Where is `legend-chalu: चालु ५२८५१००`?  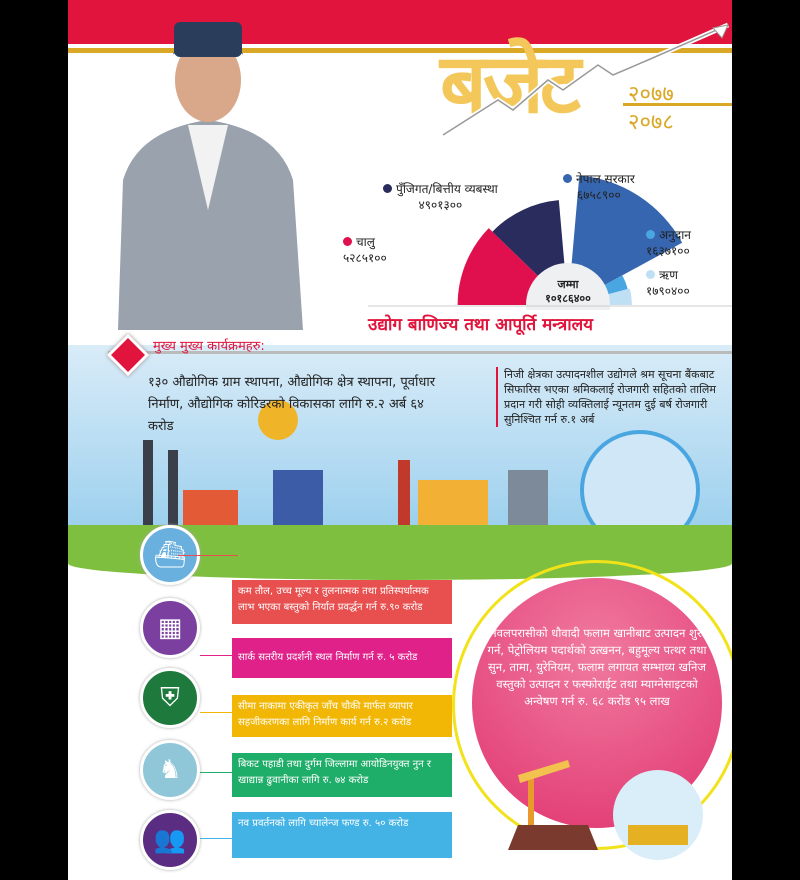 legend-chalu: चालु ५२८५१०० is located at coordinates (365, 250).